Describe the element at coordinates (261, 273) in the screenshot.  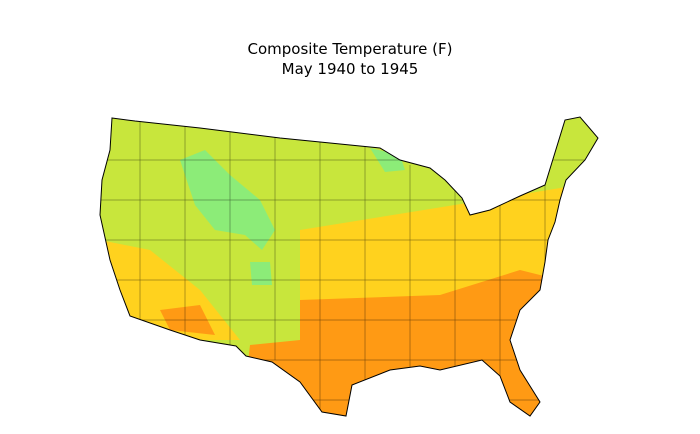
I see `region-cool-co` at that location.